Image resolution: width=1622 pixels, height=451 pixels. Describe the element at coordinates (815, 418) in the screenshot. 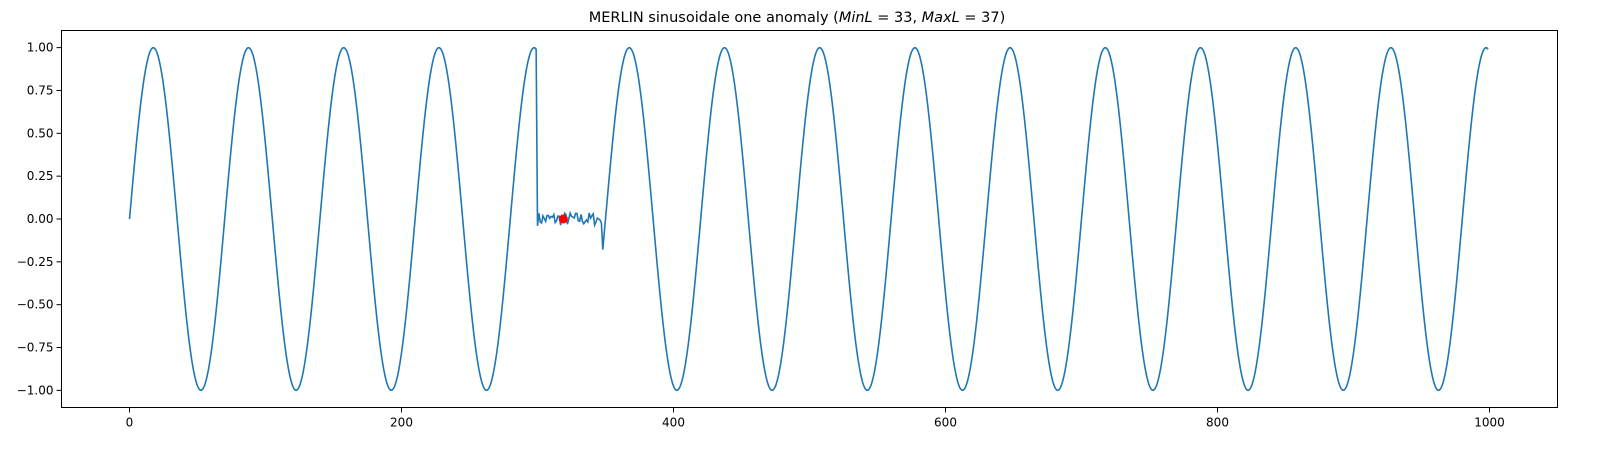

I see `x-axis: 0 200 400 600 800 1000` at that location.